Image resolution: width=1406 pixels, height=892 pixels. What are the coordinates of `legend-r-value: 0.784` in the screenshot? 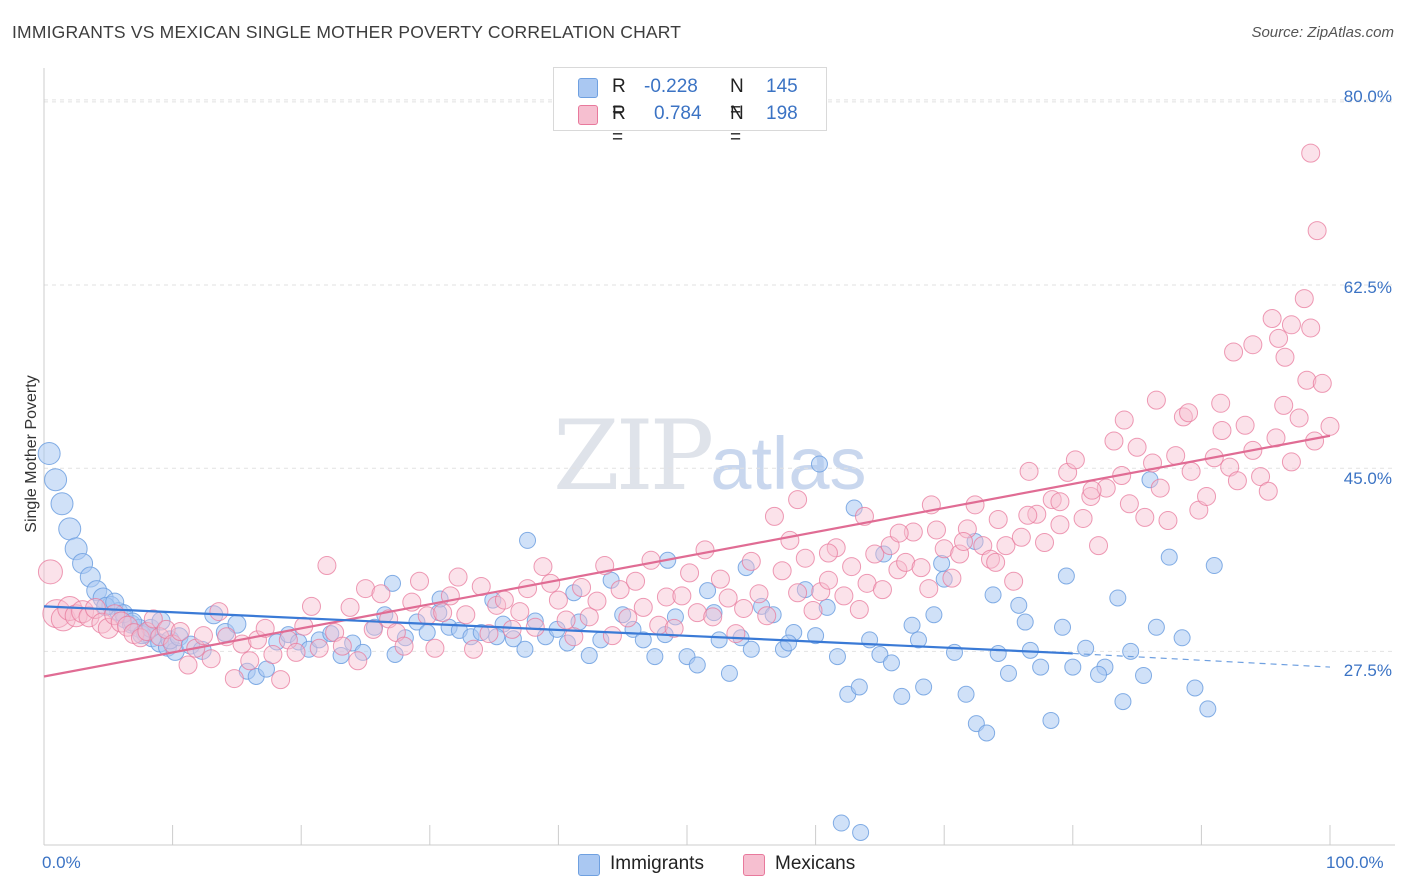 It's located at (678, 113).